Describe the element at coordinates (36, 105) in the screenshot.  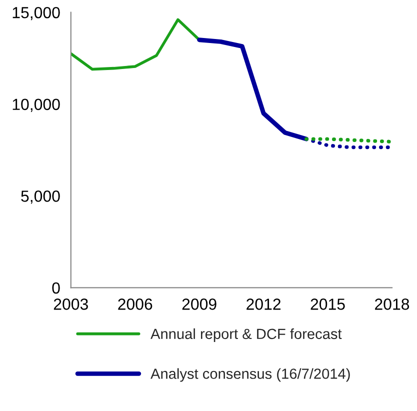
I see `y-tick-label: 10,000` at that location.